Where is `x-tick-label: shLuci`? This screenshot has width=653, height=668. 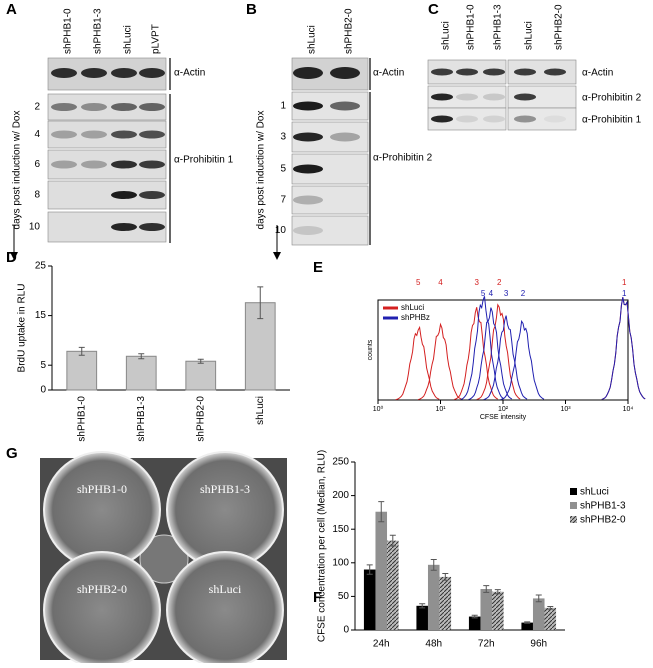 x-tick-label: shLuci is located at coordinates (260, 410).